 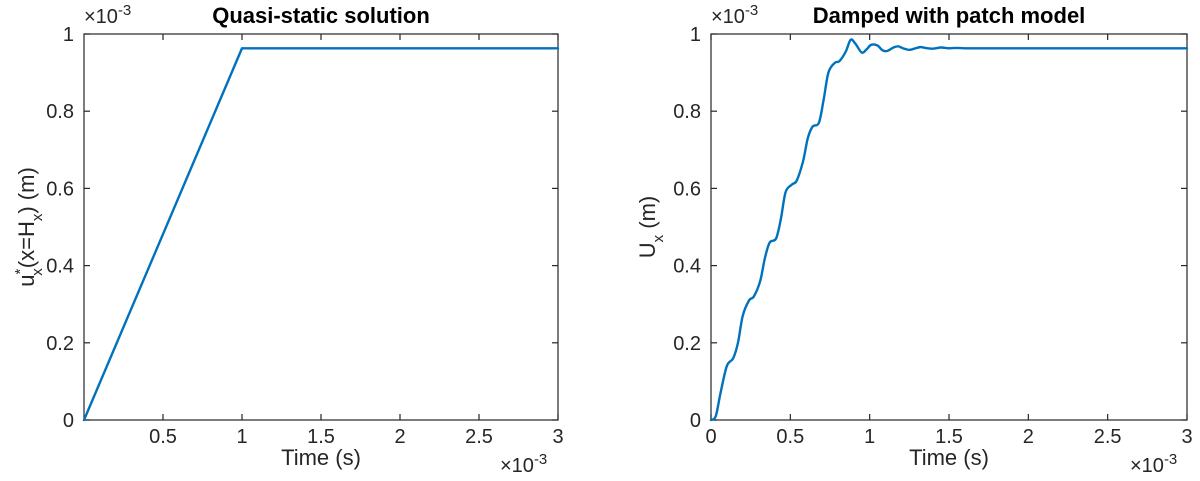 What do you see at coordinates (949, 15) in the screenshot?
I see `chart-title: Damped with patch model` at bounding box center [949, 15].